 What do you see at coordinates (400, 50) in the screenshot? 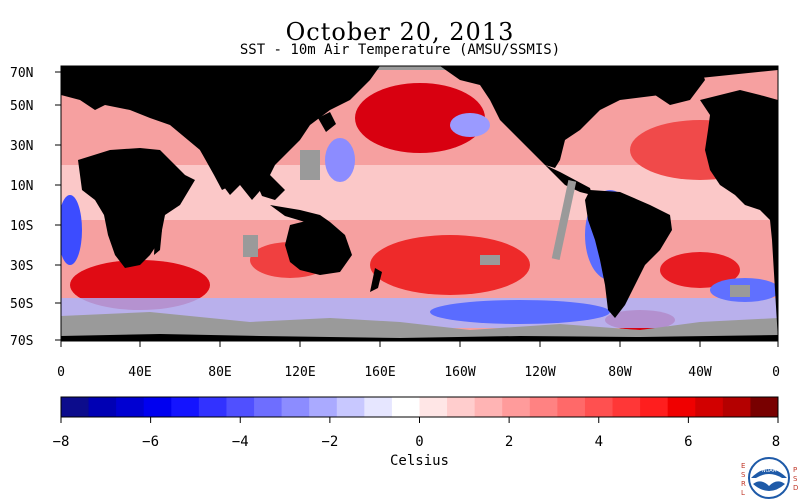
I see `chart-subtitle: SST - 10m Air Temperature (AMSU/SSMIS)` at bounding box center [400, 50].